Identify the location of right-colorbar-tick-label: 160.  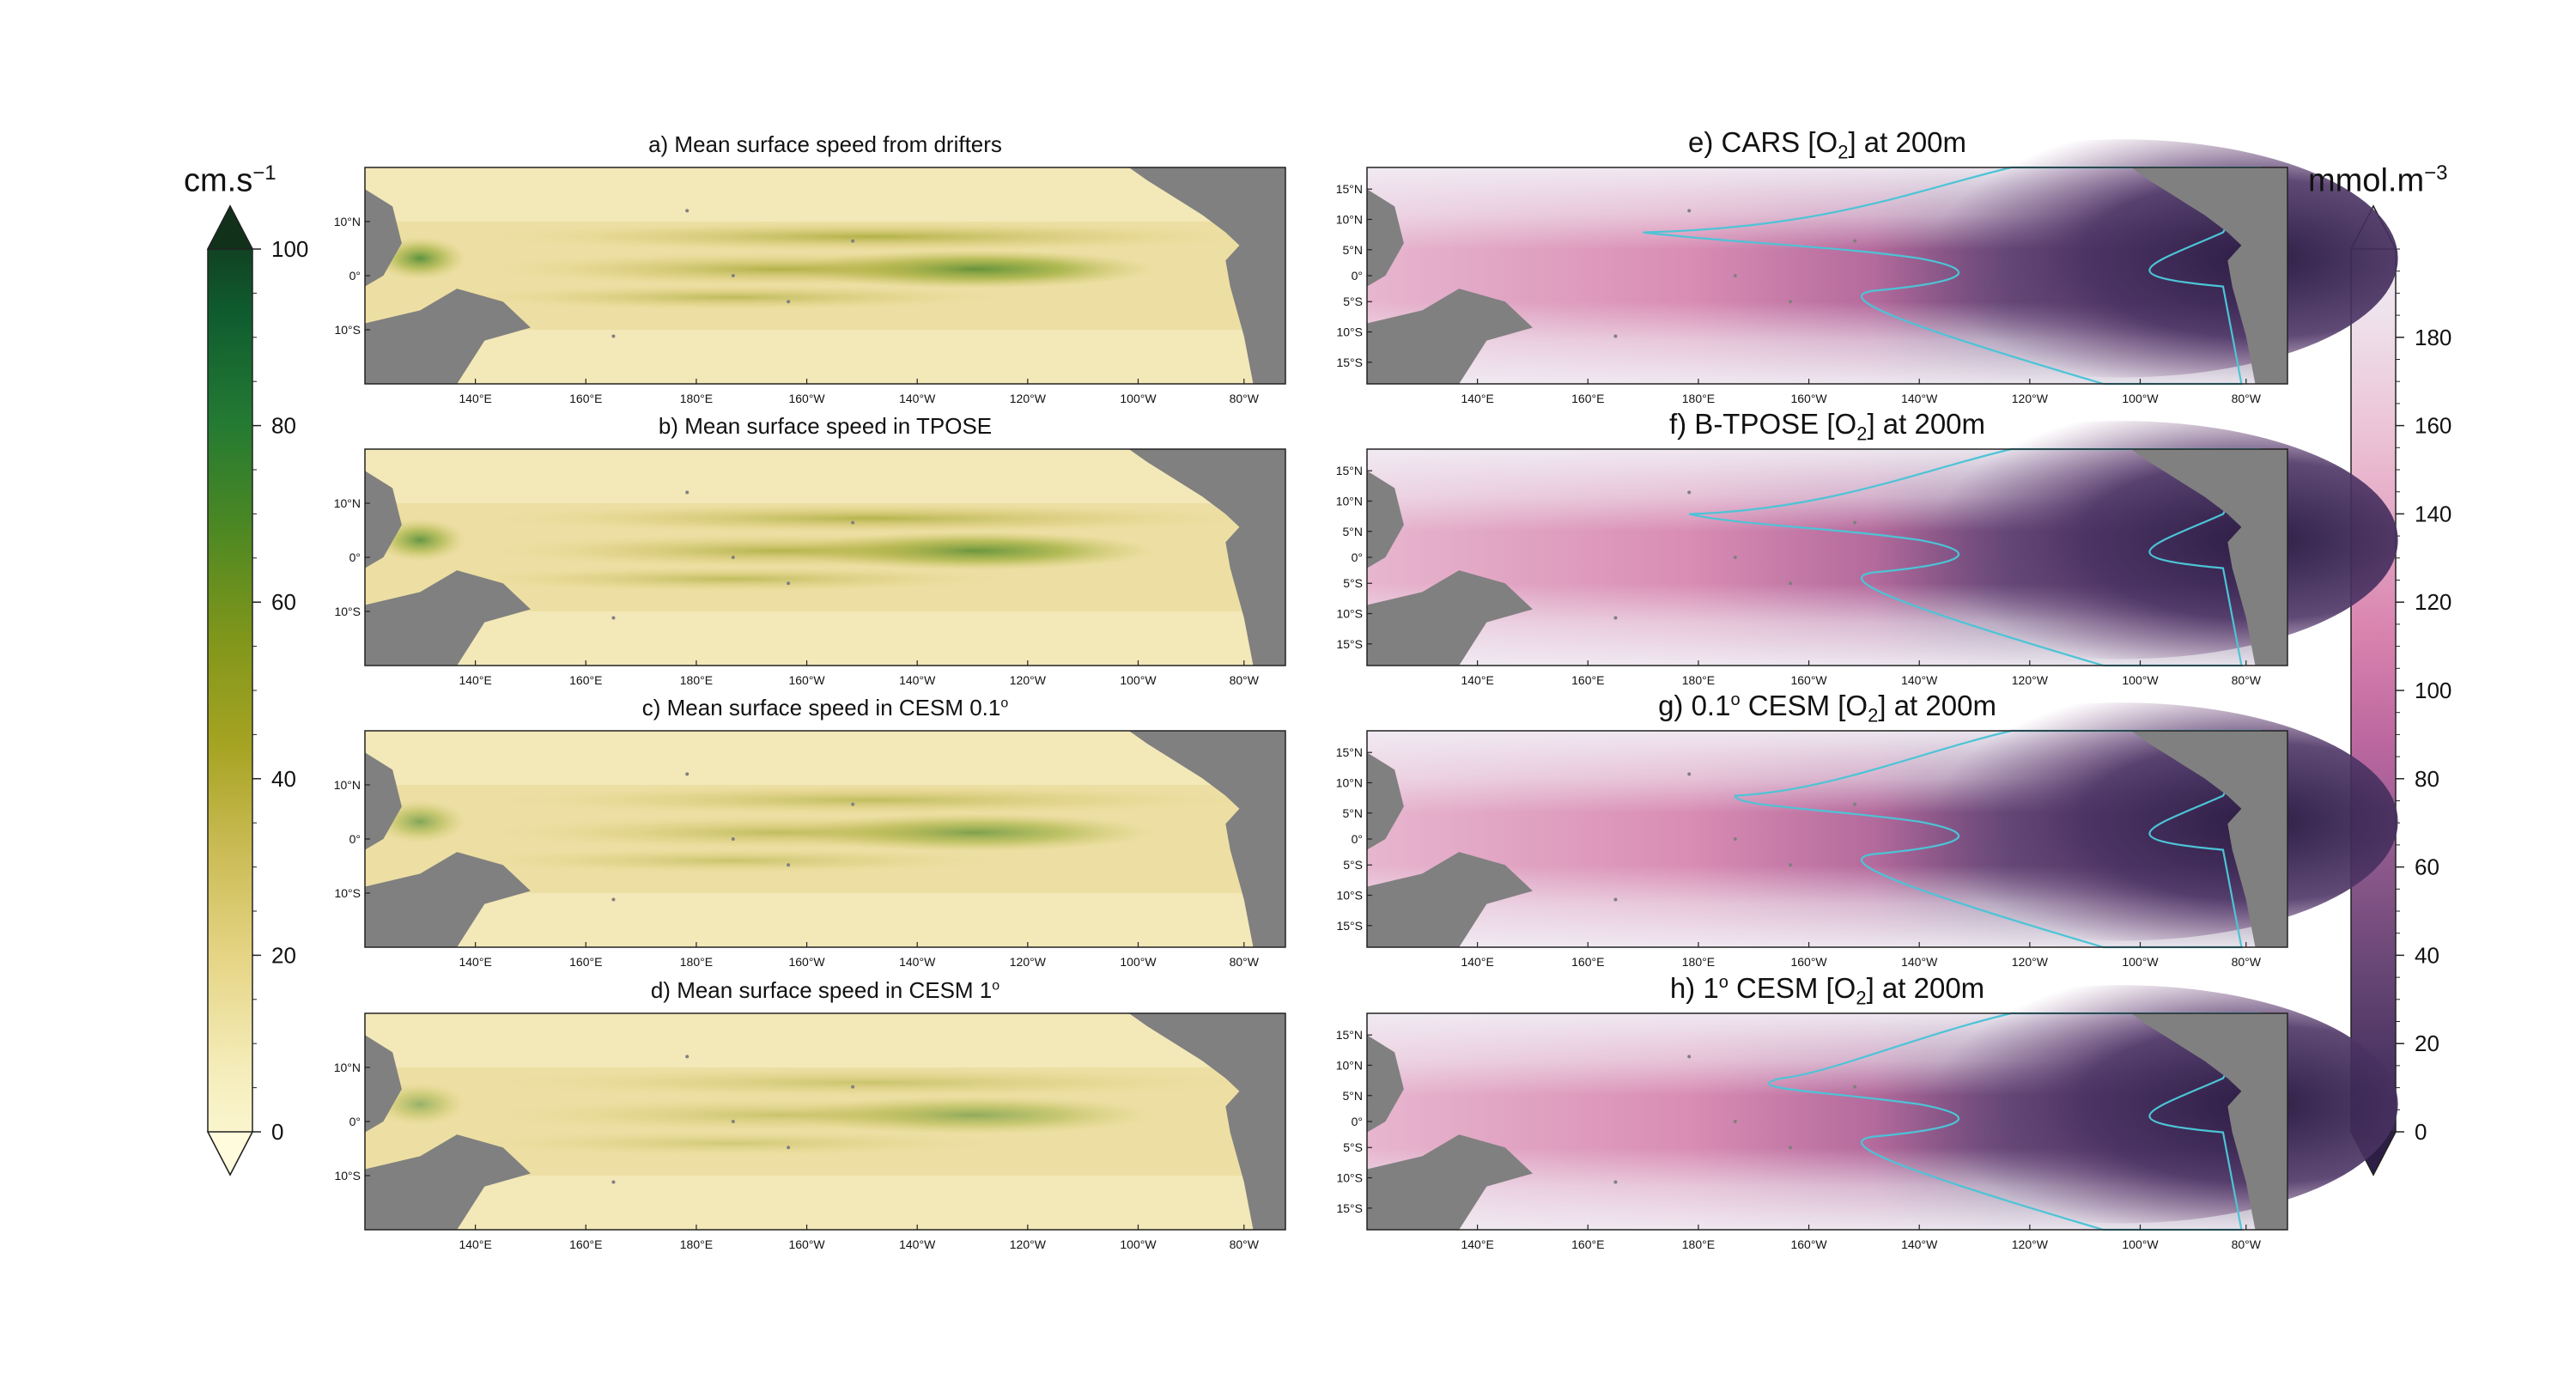
(2433, 426).